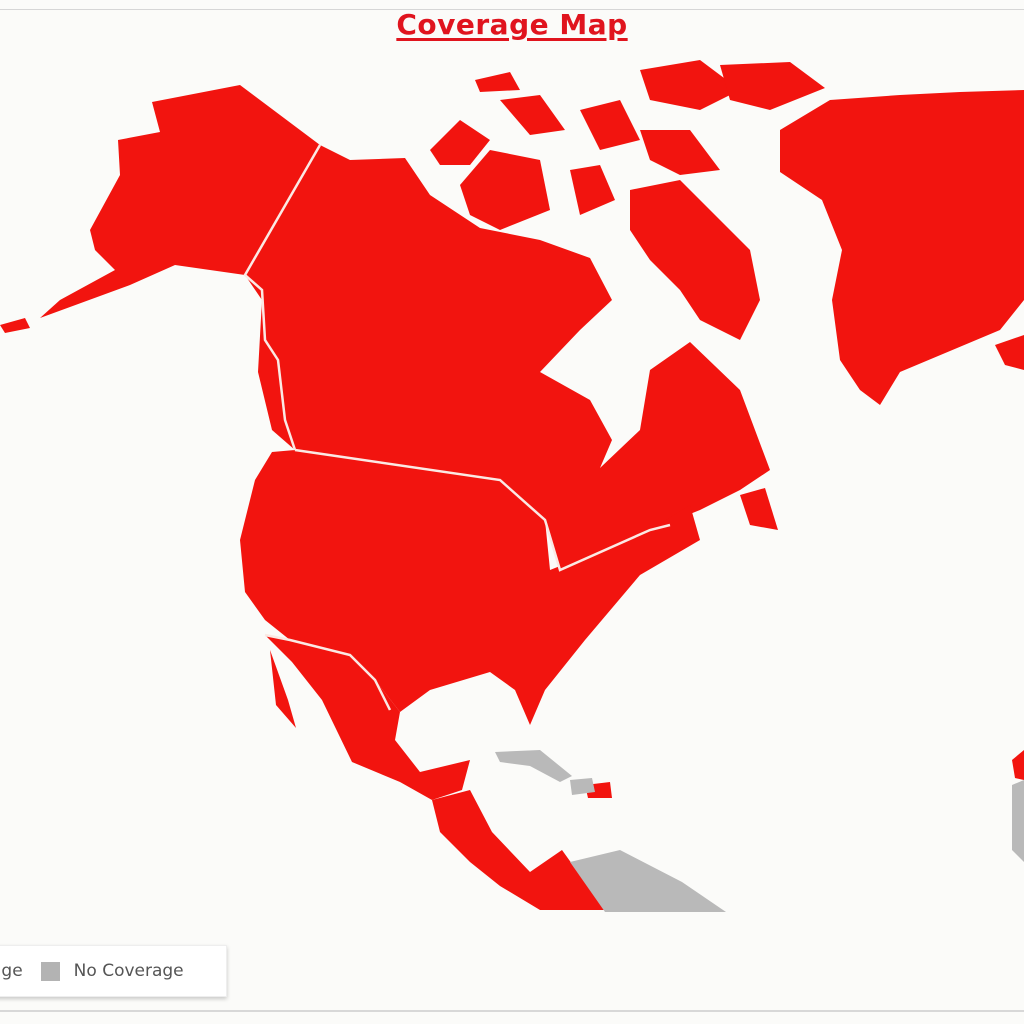  Describe the element at coordinates (15, 325) in the screenshot. I see `region-alaska-islands` at that location.